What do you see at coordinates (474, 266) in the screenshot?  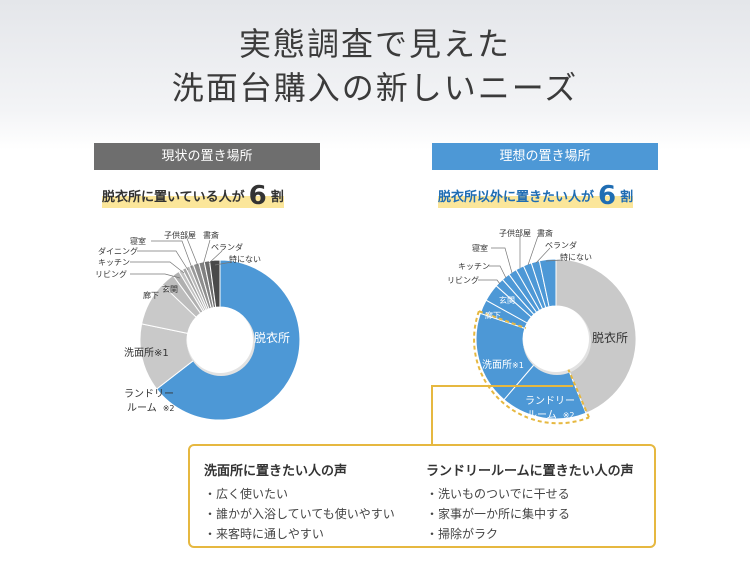 I see `ideal-label-kitchen: キッチン` at bounding box center [474, 266].